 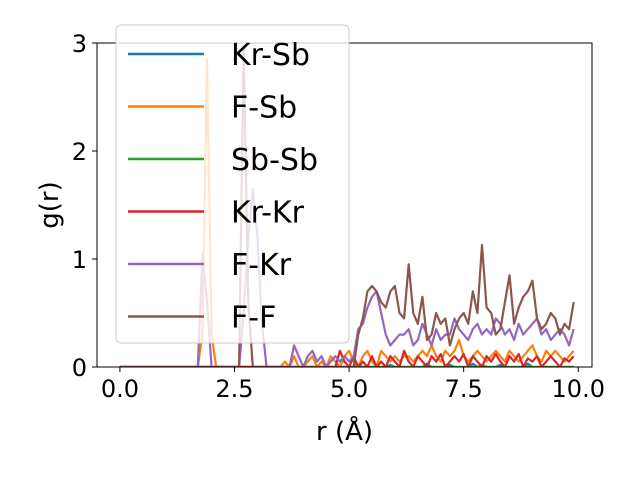 I want to click on legend-label: F-Sb, so click(x=264, y=108).